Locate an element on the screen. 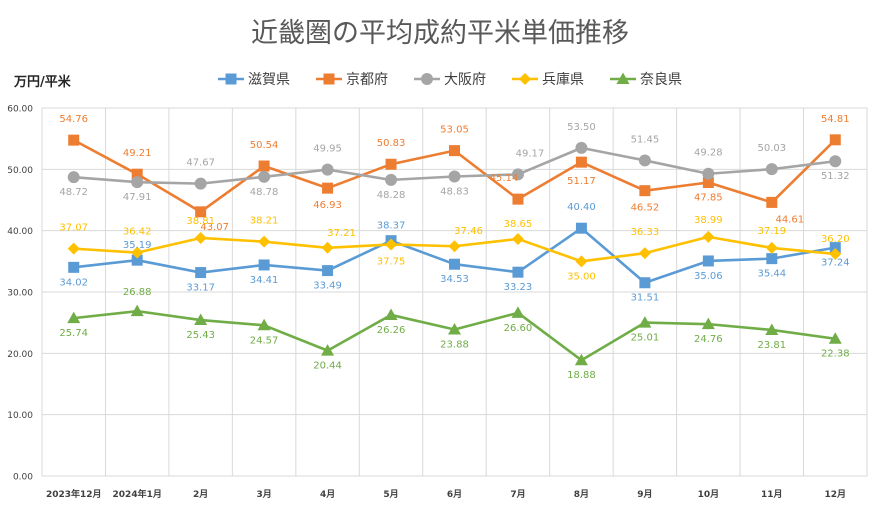 The height and width of the screenshot is (513, 880). x-tick-label: 11月 is located at coordinates (772, 494).